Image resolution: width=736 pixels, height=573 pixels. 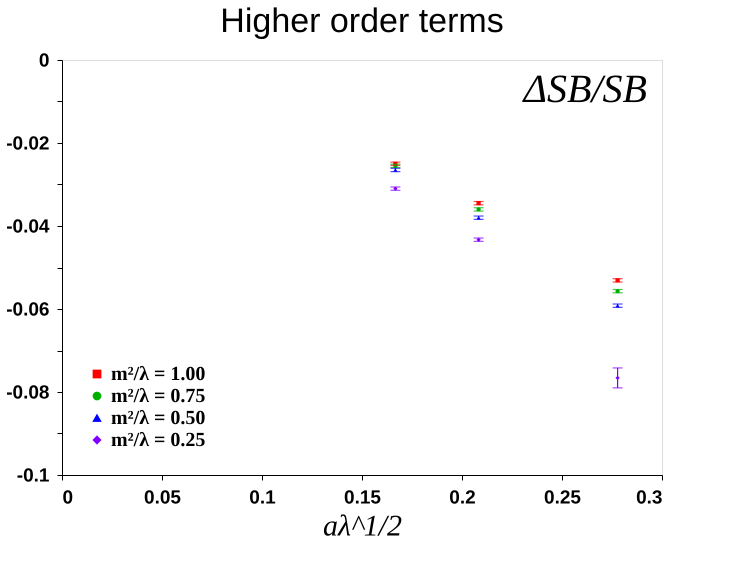 I want to click on x-tick-label: 0.25, so click(x=563, y=498).